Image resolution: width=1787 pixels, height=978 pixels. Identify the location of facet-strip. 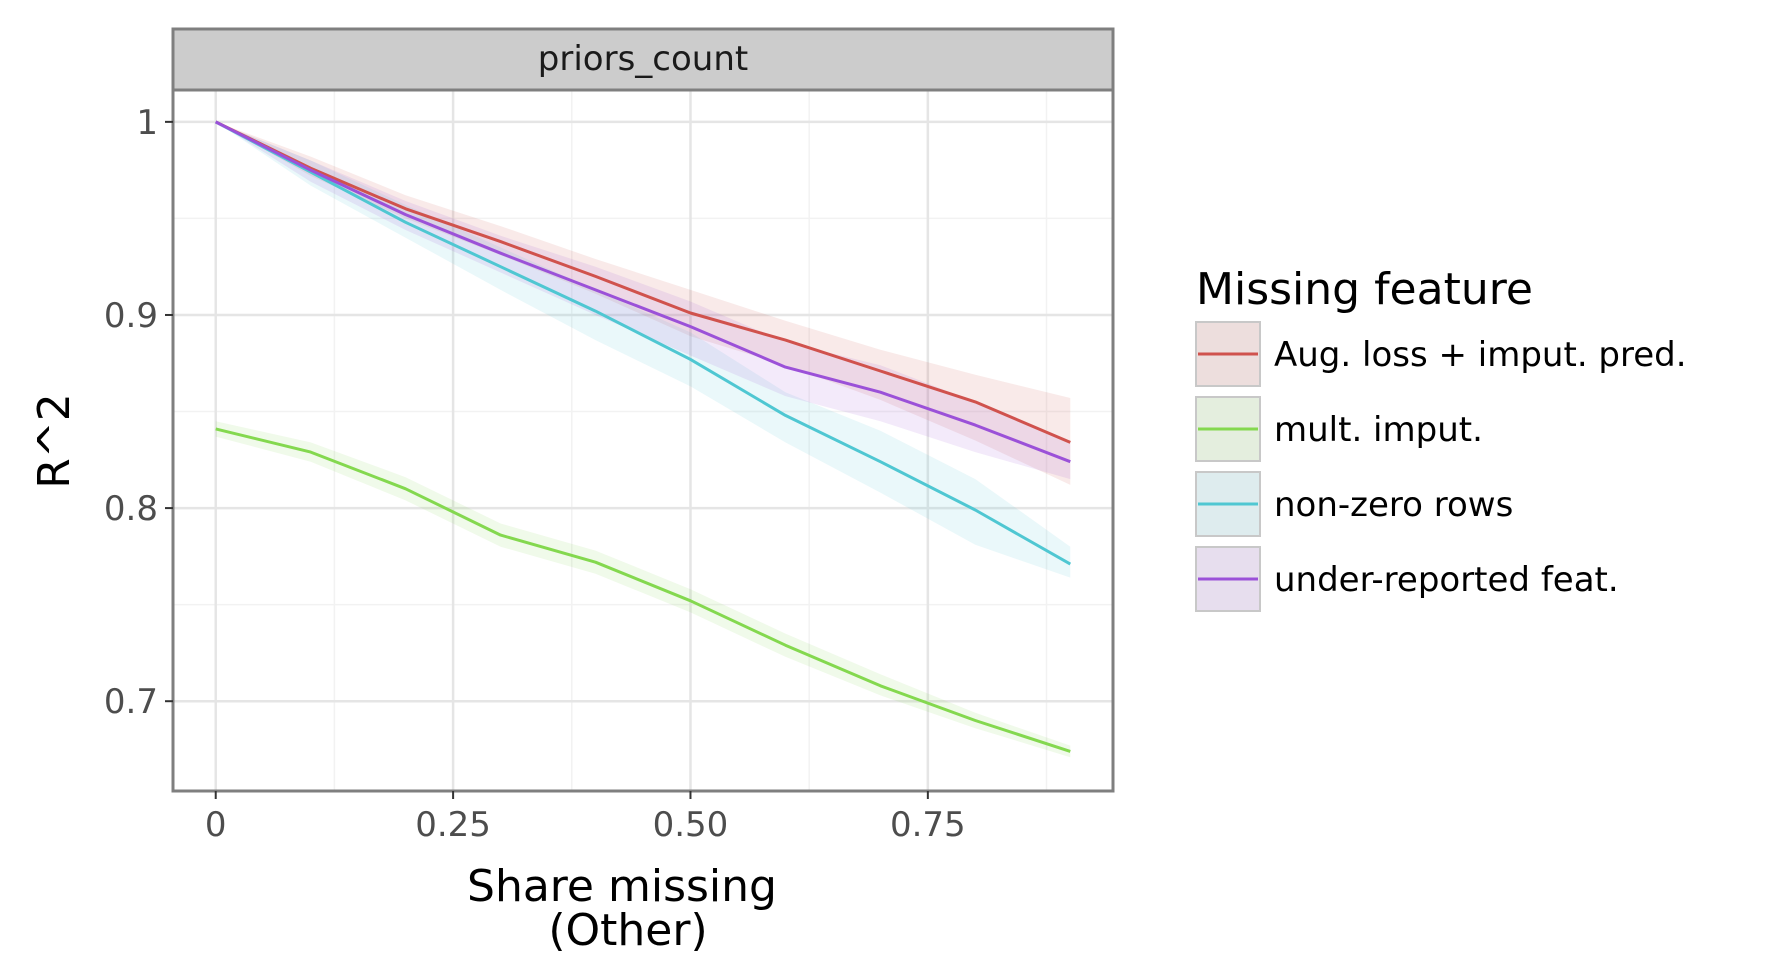
(643, 59).